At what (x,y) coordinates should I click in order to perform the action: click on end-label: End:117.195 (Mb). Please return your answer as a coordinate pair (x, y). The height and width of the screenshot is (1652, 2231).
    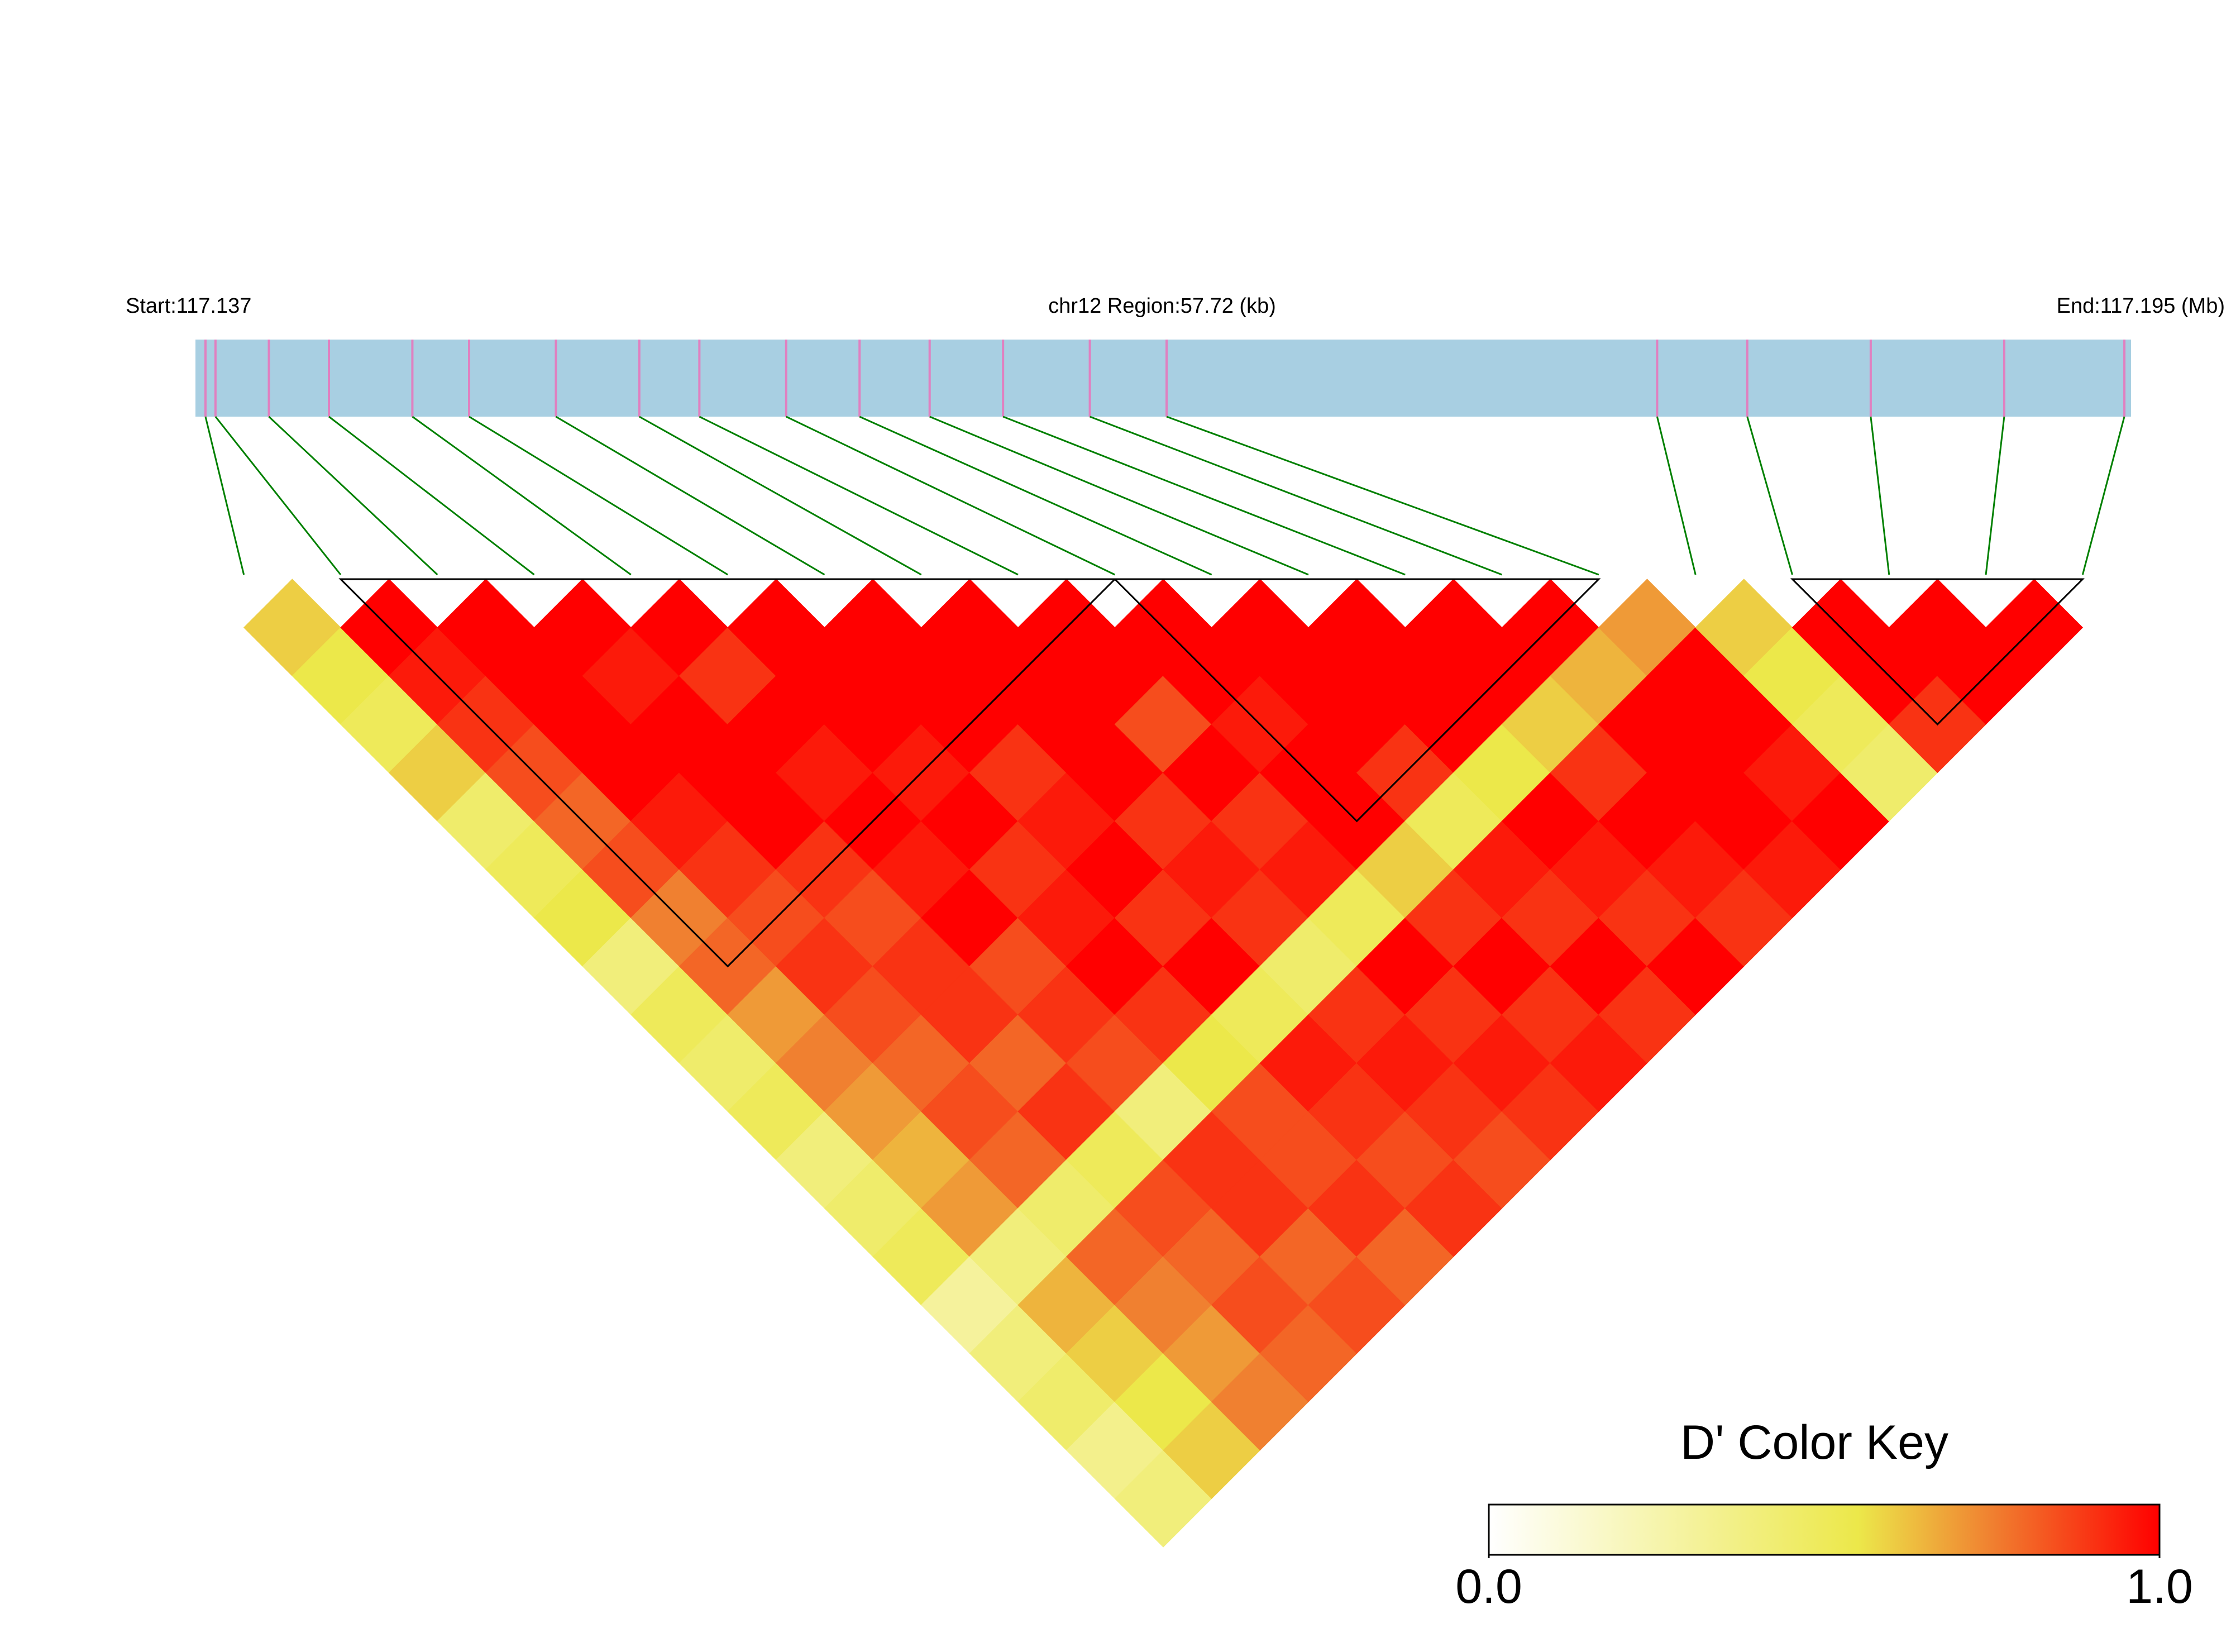
    Looking at the image, I should click on (2141, 306).